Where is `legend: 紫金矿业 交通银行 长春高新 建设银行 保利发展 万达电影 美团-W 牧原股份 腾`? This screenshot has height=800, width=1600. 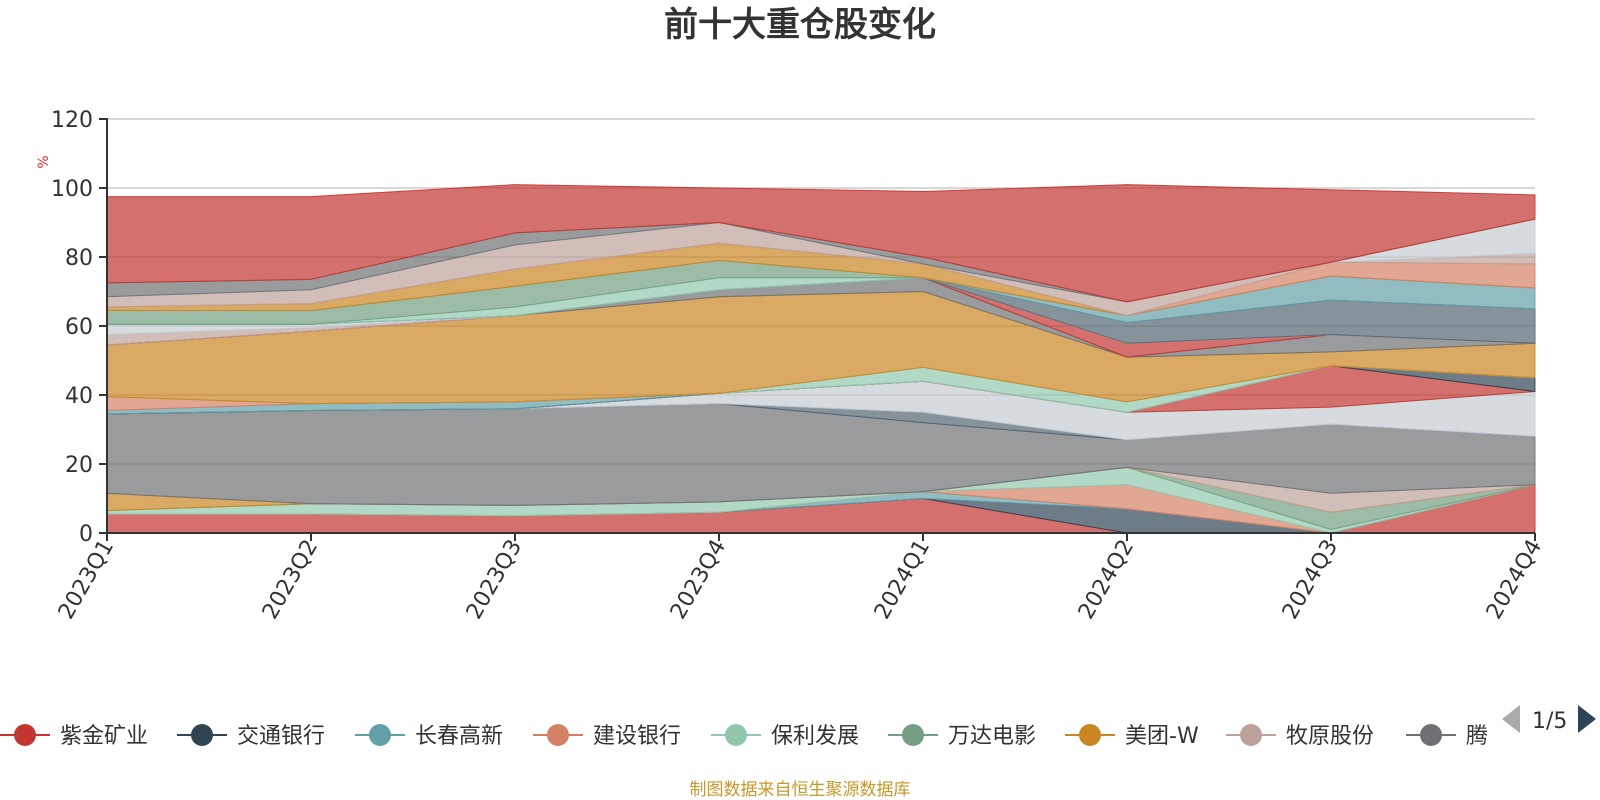
legend: 紫金矿业 交通银行 长春高新 建设银行 保利发展 万达电影 美团-W 牧原股份 腾 is located at coordinates (744, 736).